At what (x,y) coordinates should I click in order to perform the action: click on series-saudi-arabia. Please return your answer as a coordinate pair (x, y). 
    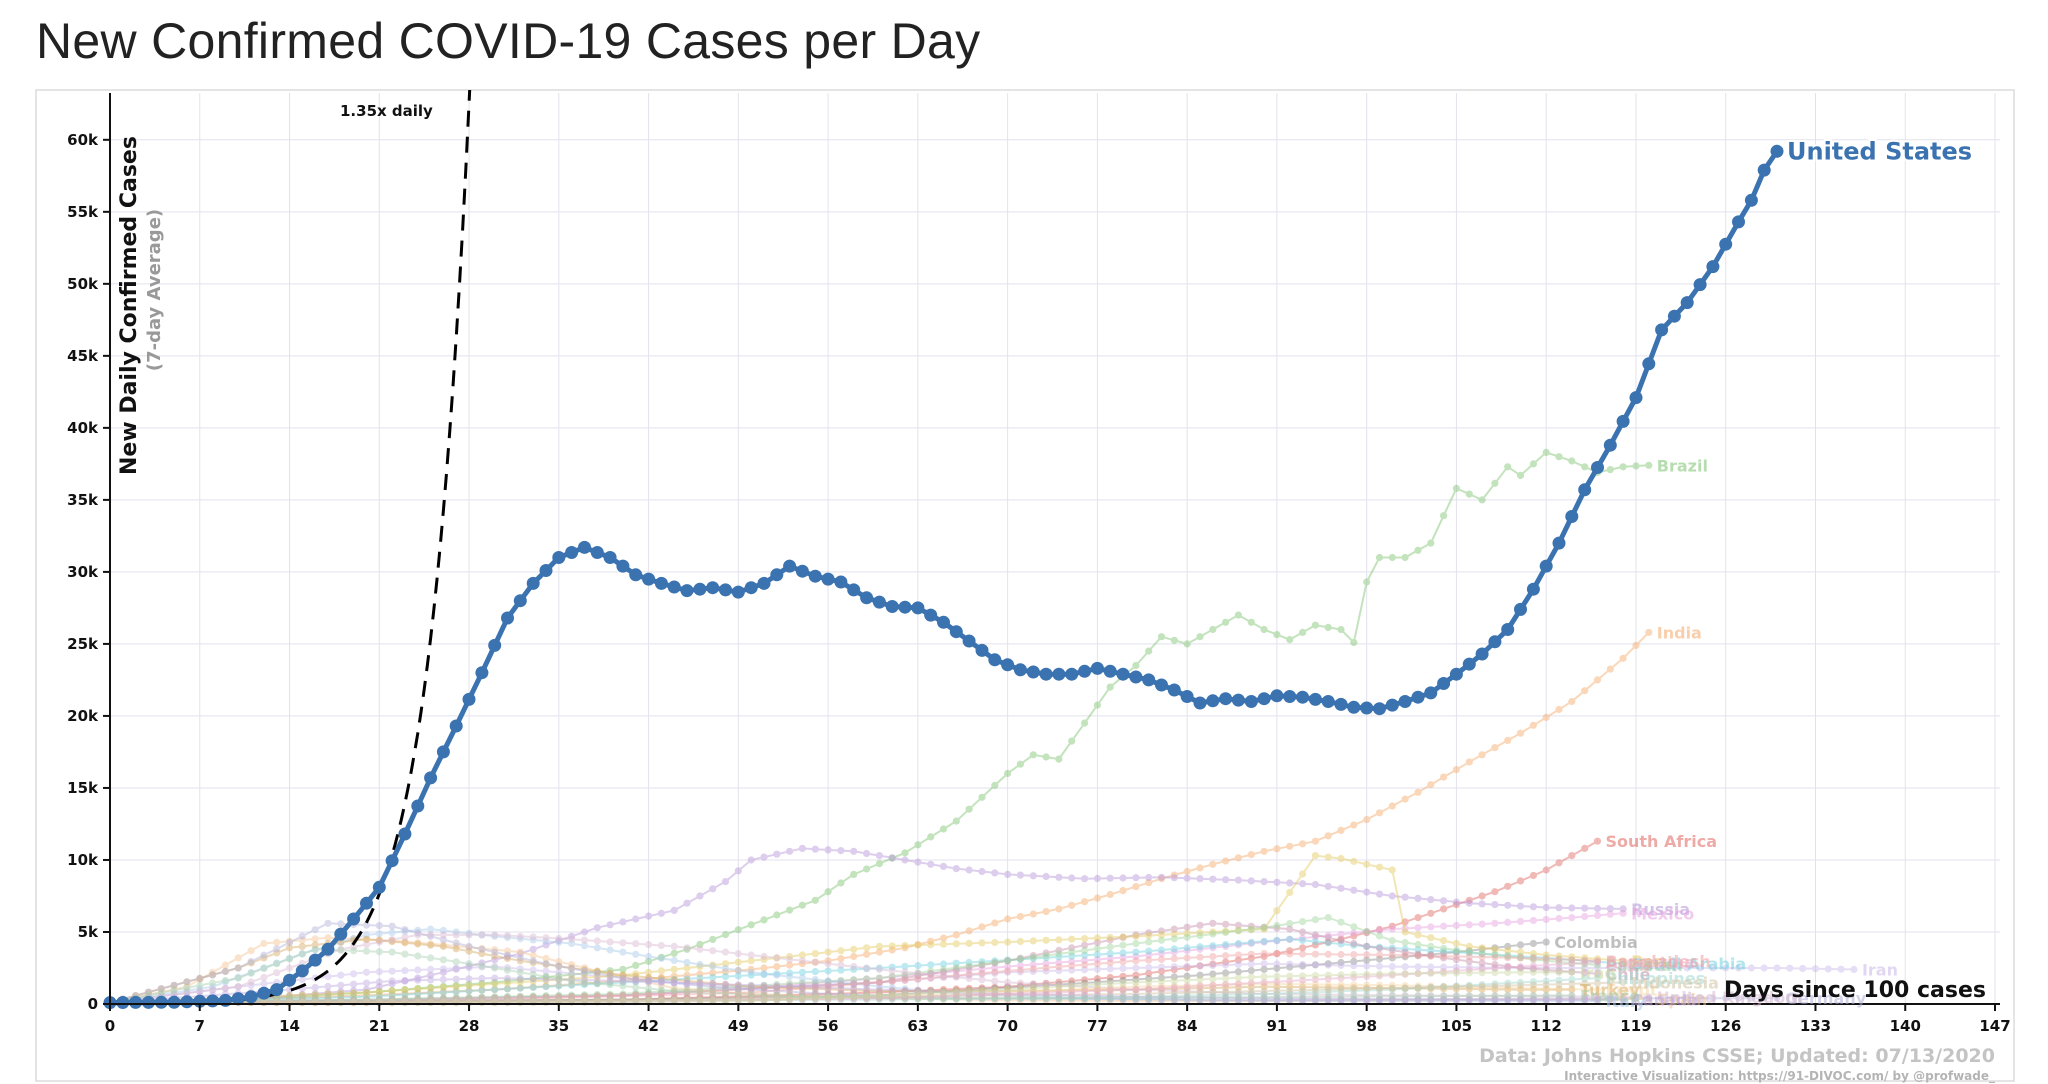
    Looking at the image, I should click on (866, 971).